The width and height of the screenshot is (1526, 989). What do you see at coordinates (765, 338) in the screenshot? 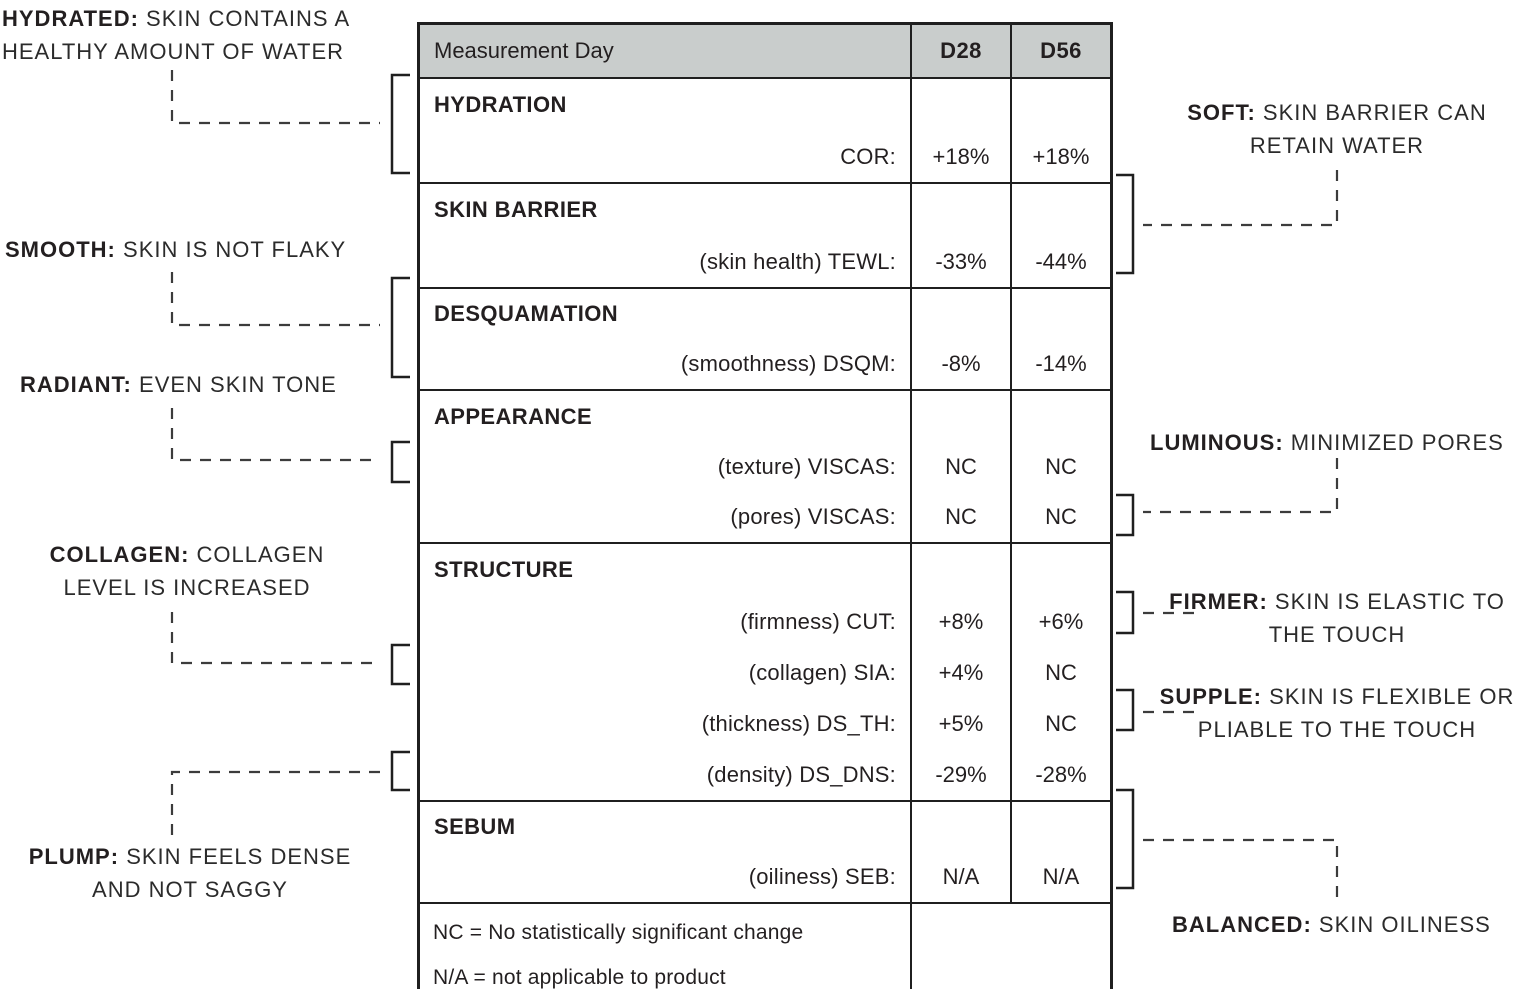
I see `section-desquamation: DESQUAMATION (smoothness) DSQM: -8% -14%` at bounding box center [765, 338].